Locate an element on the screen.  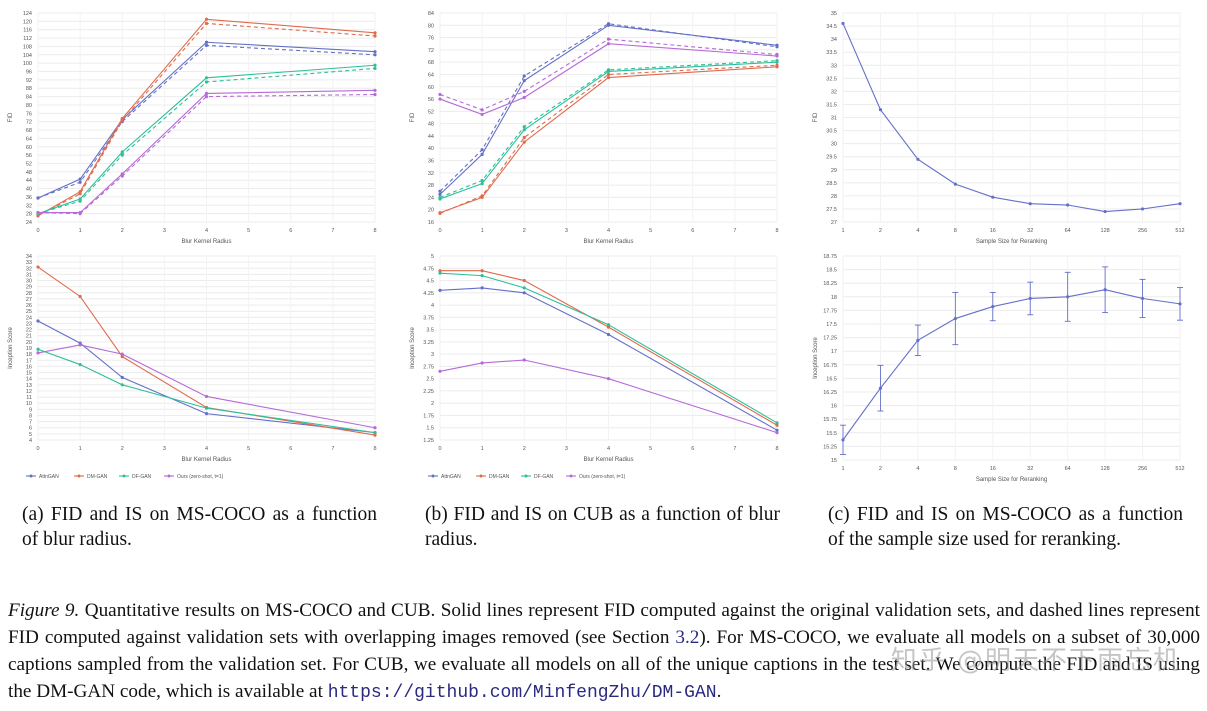
y-tick-label: 15.5 is located at coordinates (831, 434).